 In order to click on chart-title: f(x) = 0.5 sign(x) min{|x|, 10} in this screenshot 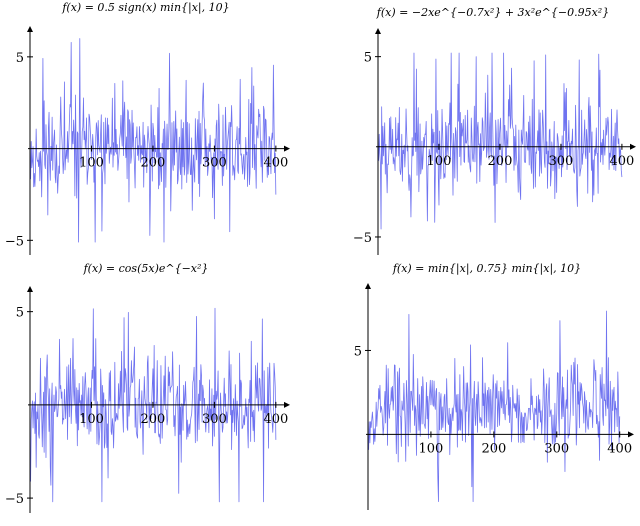, I will do `click(145, 8)`.